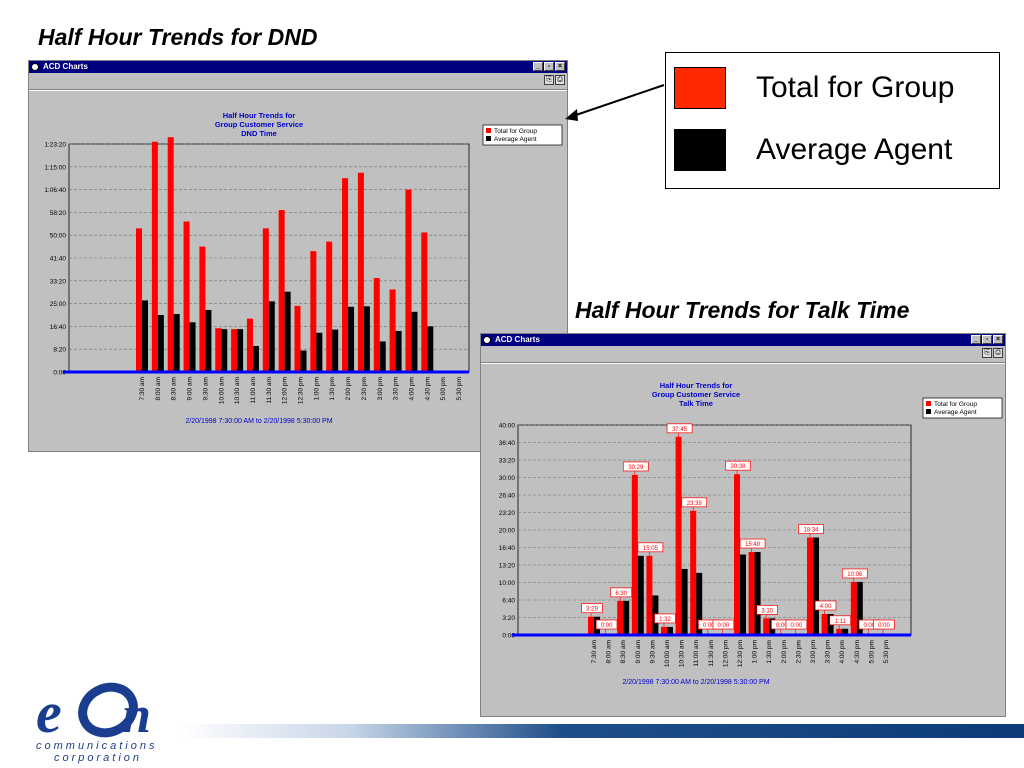 The width and height of the screenshot is (1024, 768). Describe the element at coordinates (798, 652) in the screenshot. I see `x-tick-label: 2:30 pm` at that location.